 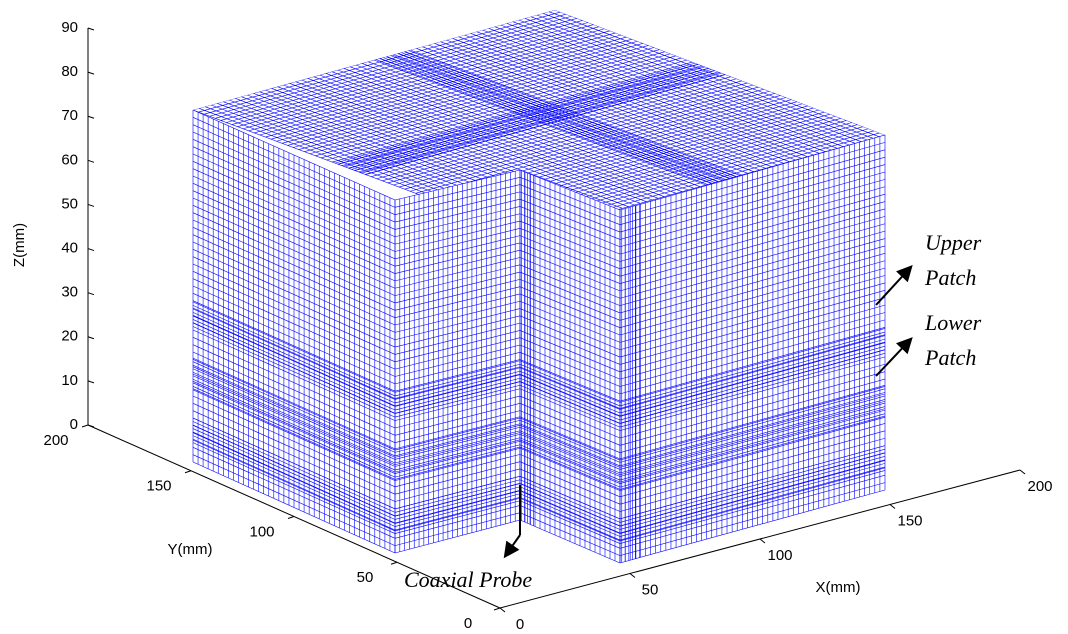 I want to click on z-tick-label: 0, so click(x=74, y=424).